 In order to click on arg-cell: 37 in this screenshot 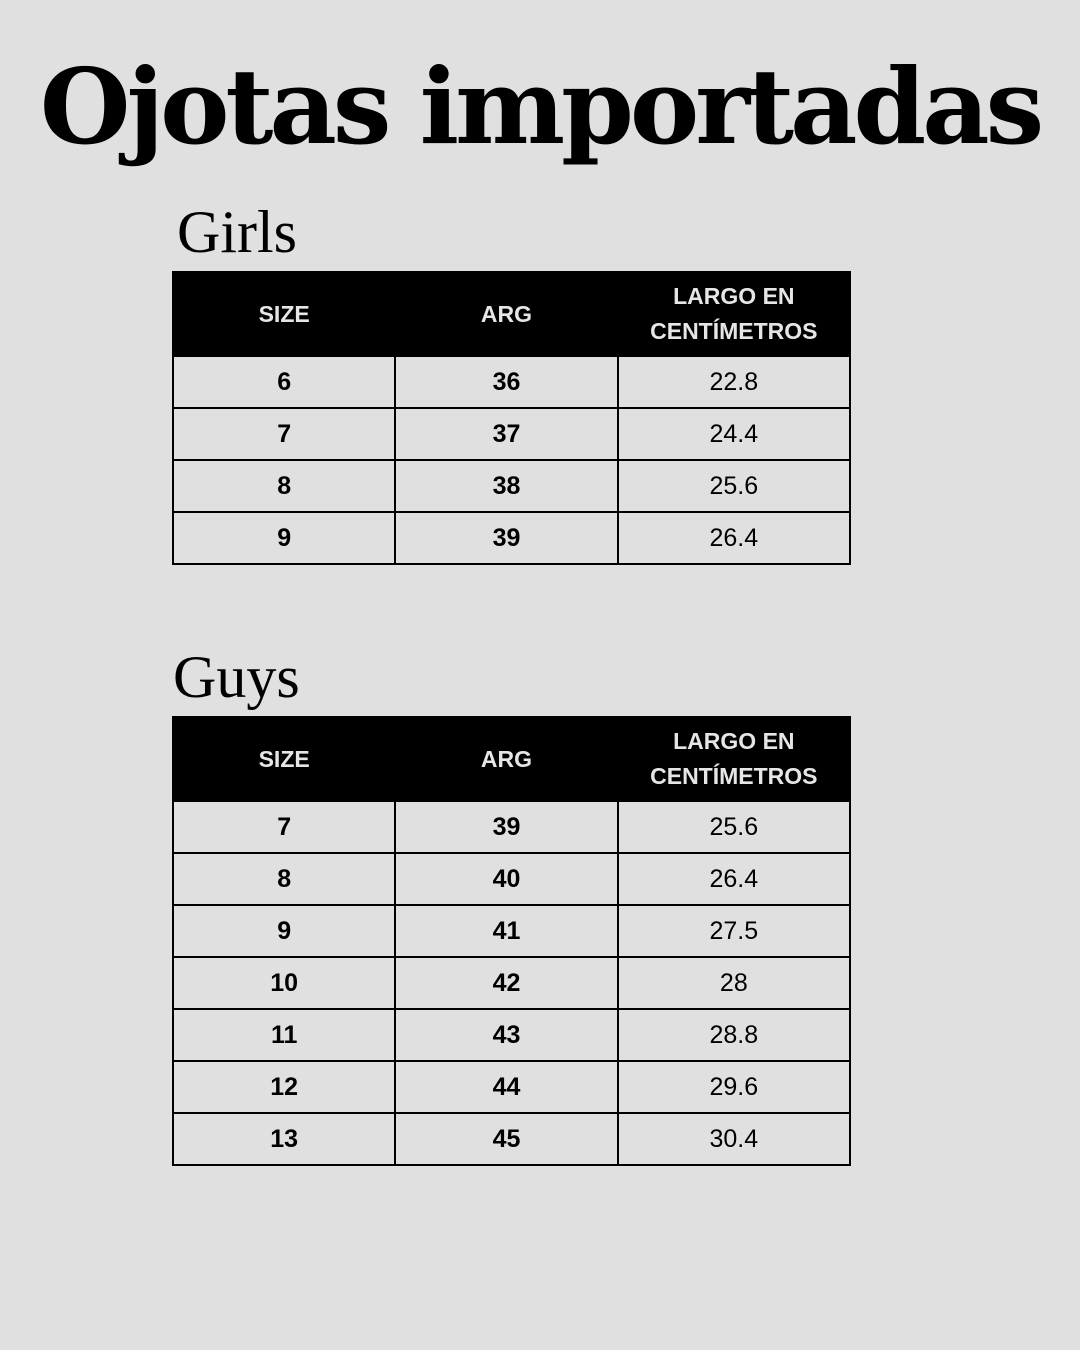, I will do `click(506, 434)`.